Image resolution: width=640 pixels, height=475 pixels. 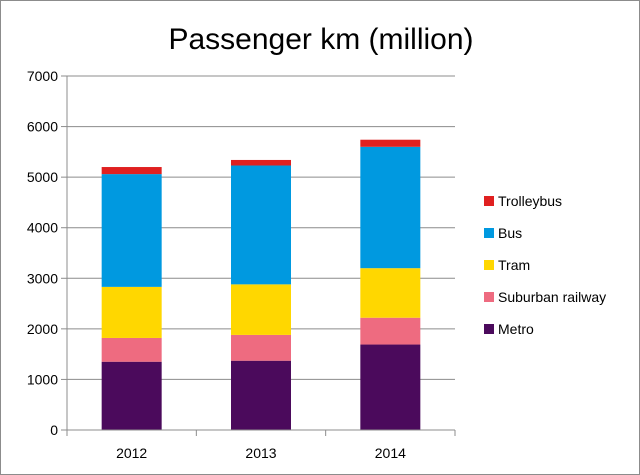 I want to click on bar-segment-tram-2012, so click(x=131, y=312).